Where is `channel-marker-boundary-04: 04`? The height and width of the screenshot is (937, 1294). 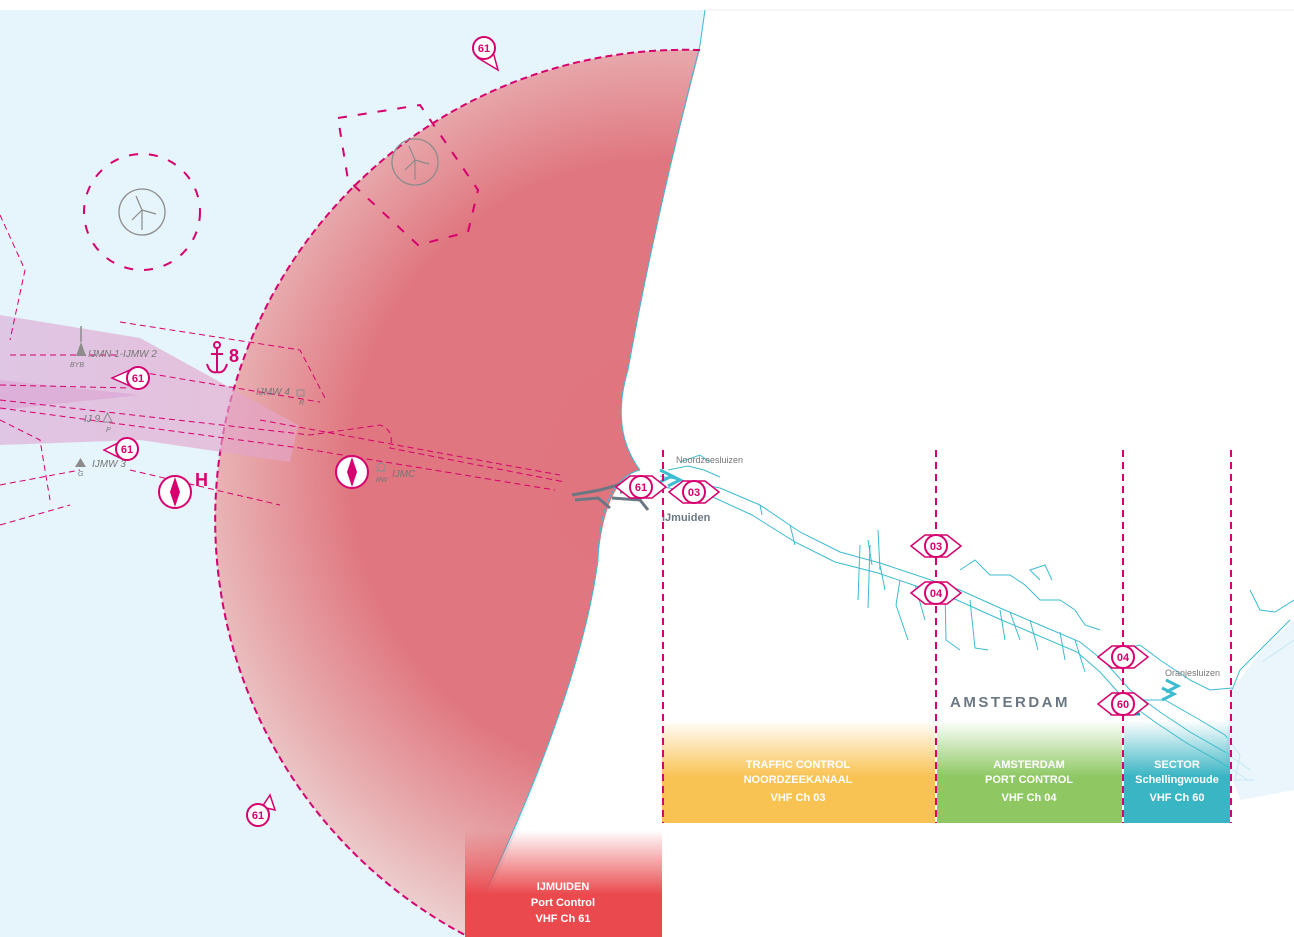
channel-marker-boundary-04: 04 is located at coordinates (936, 593).